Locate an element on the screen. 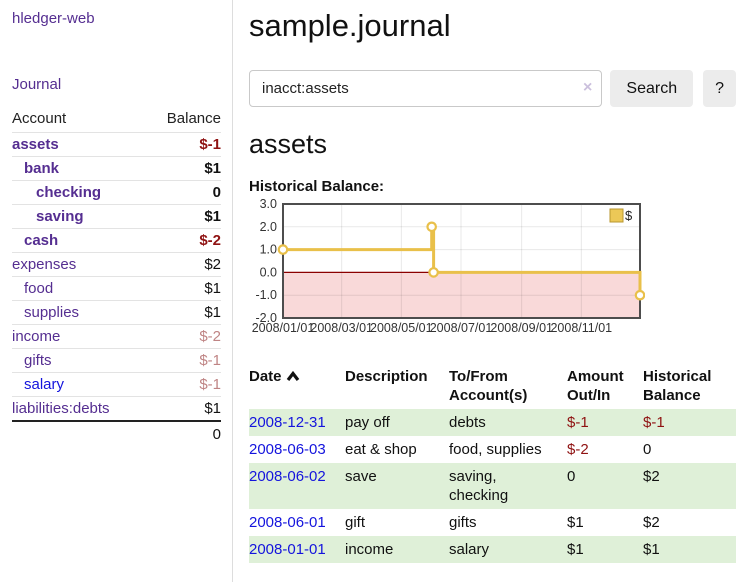  account-row: supplies $1 is located at coordinates (116, 312).